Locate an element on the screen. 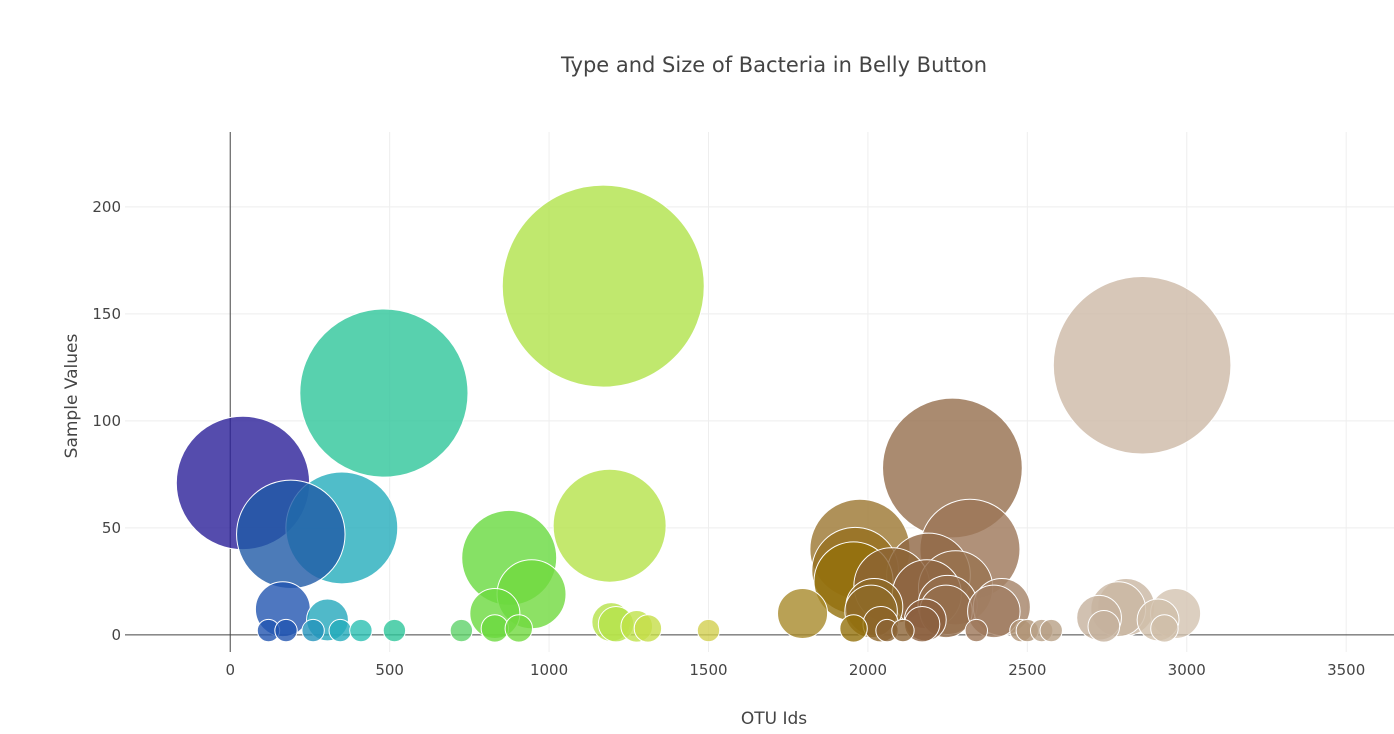 The height and width of the screenshot is (734, 1394). y-tick-label: 0 is located at coordinates (116, 635).